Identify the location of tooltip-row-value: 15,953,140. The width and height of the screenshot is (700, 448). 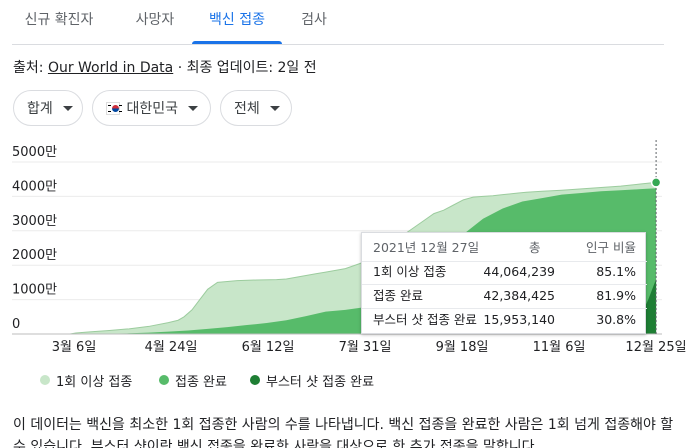
(519, 319).